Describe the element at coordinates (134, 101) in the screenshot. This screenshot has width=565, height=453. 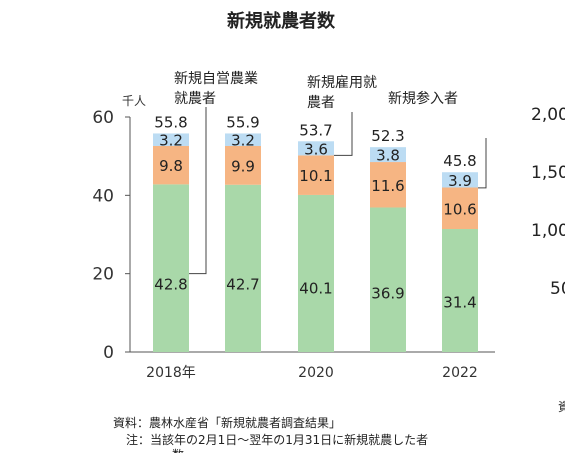
I see `unit-label: 千人` at that location.